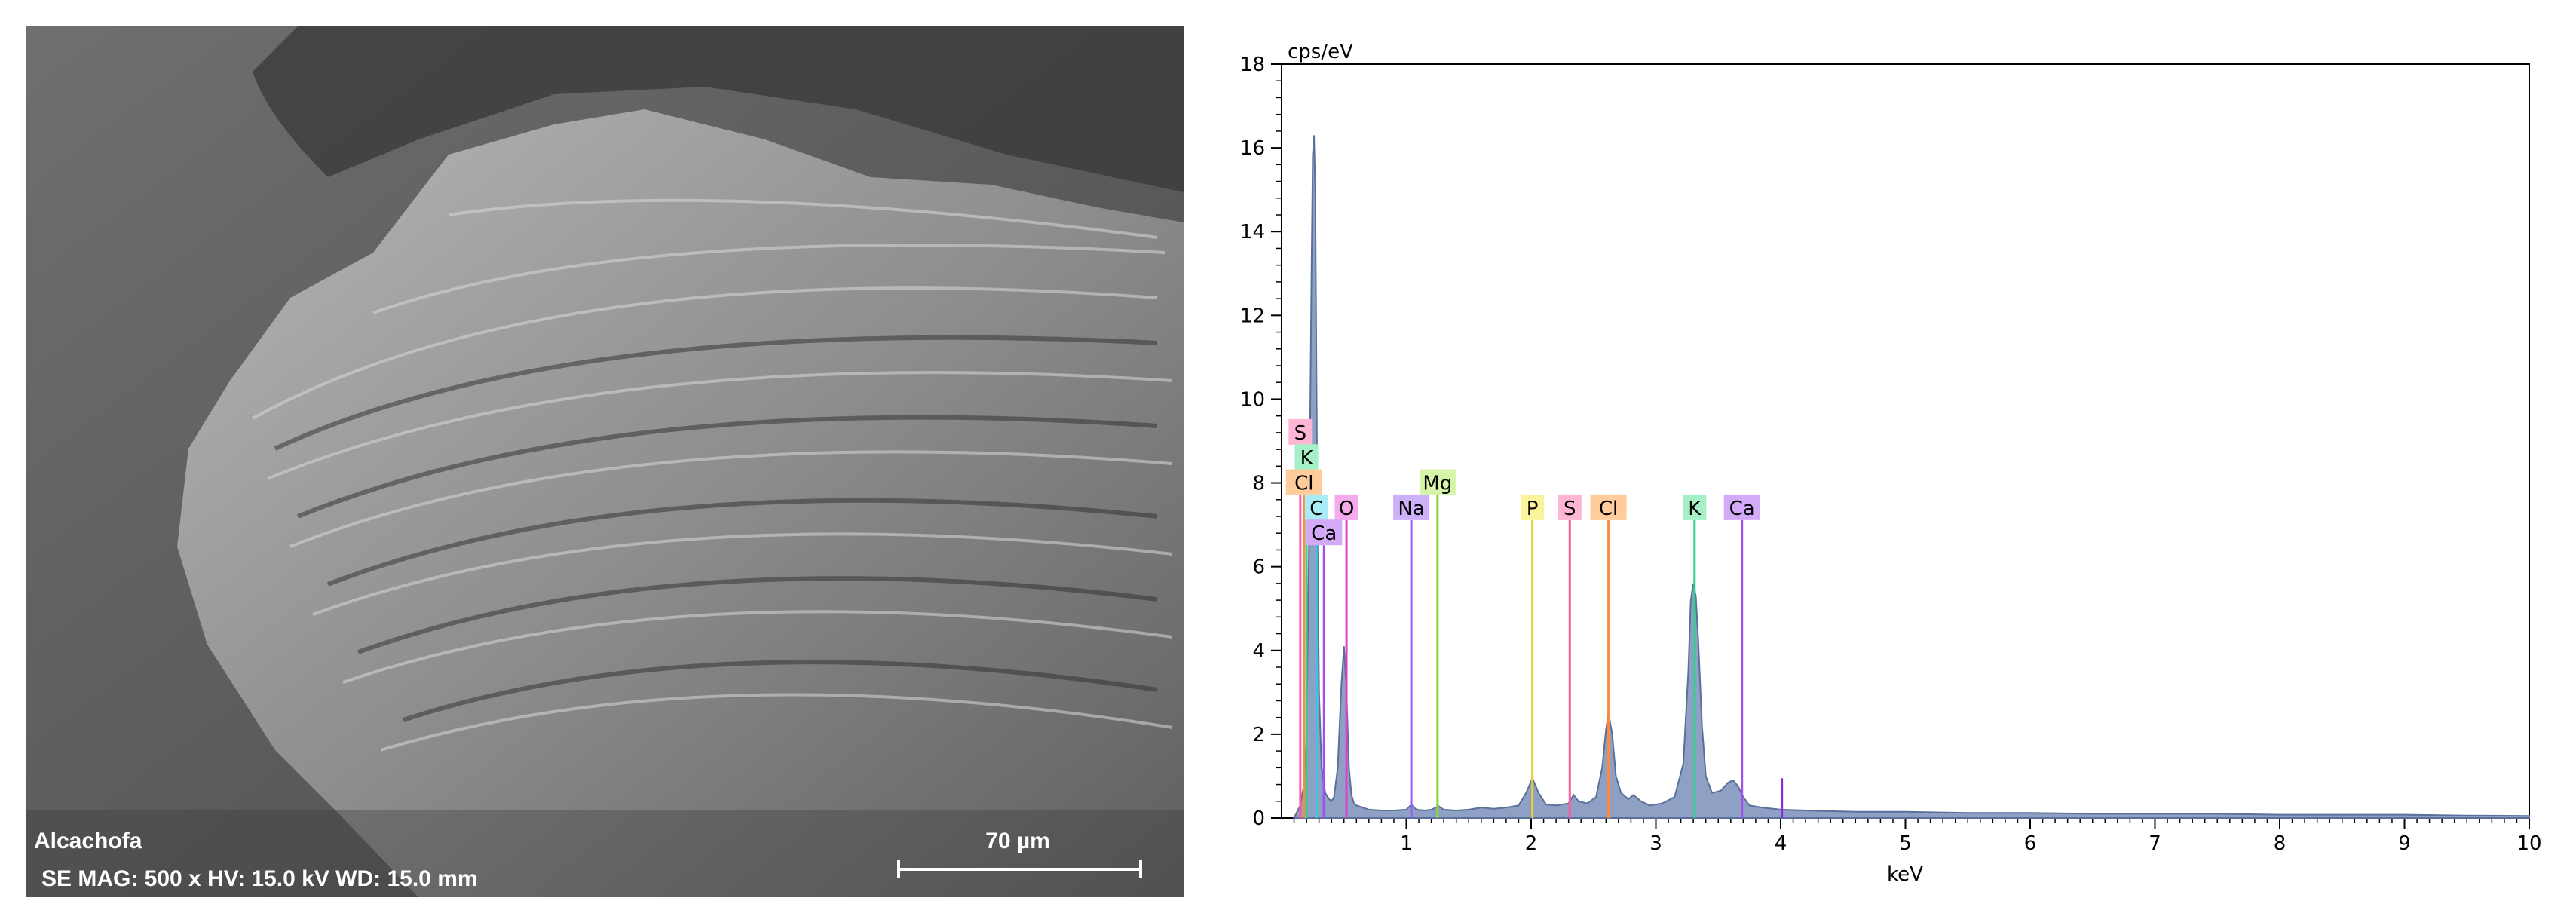 The width and height of the screenshot is (2576, 916). Describe the element at coordinates (1019, 869) in the screenshot. I see `scale-bar` at that location.